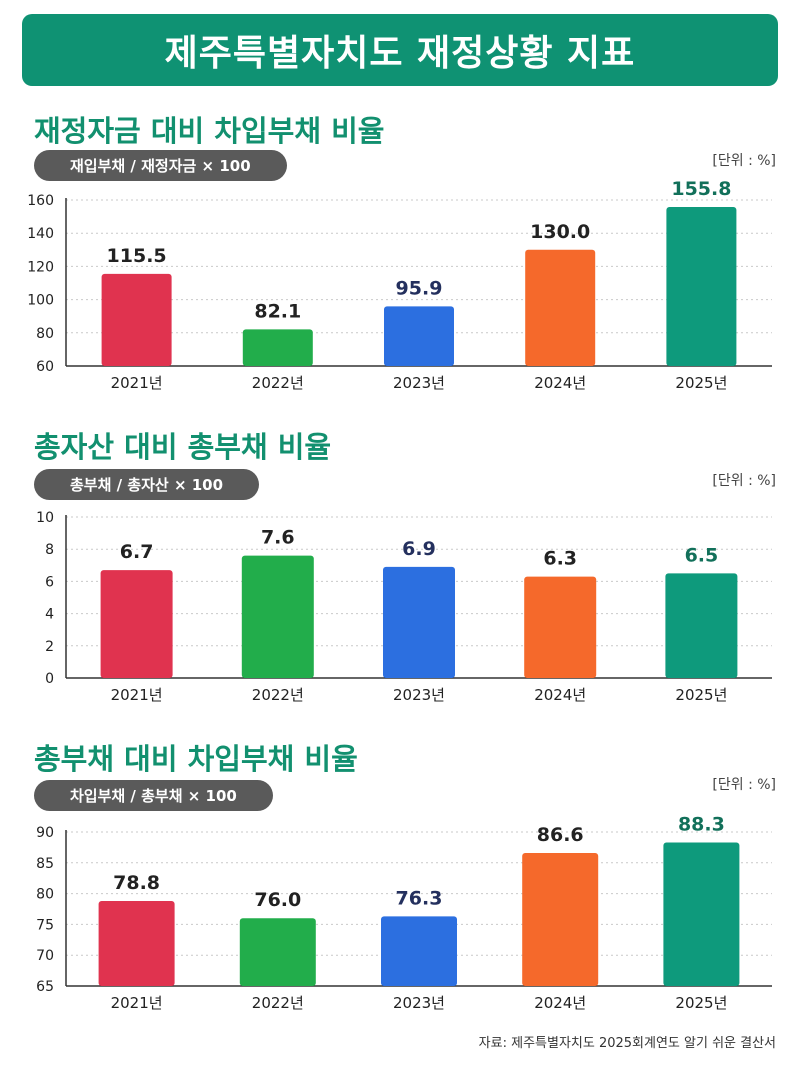 The image size is (800, 1066). I want to click on y-tick-label: 140, so click(40, 234).